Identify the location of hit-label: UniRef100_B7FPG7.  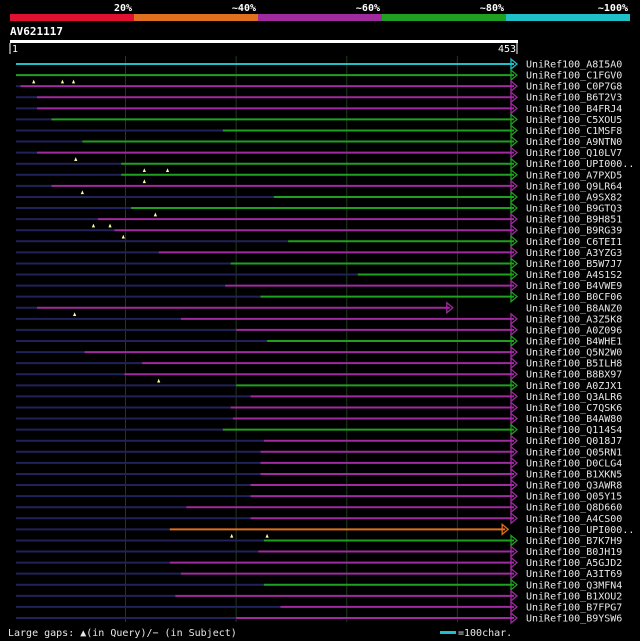
(574, 607).